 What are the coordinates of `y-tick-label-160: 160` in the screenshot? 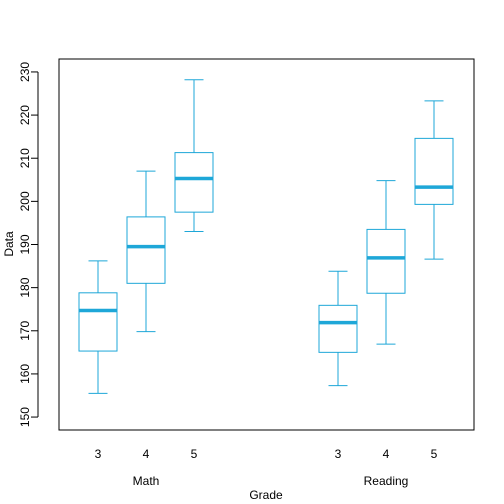 It's located at (25, 374).